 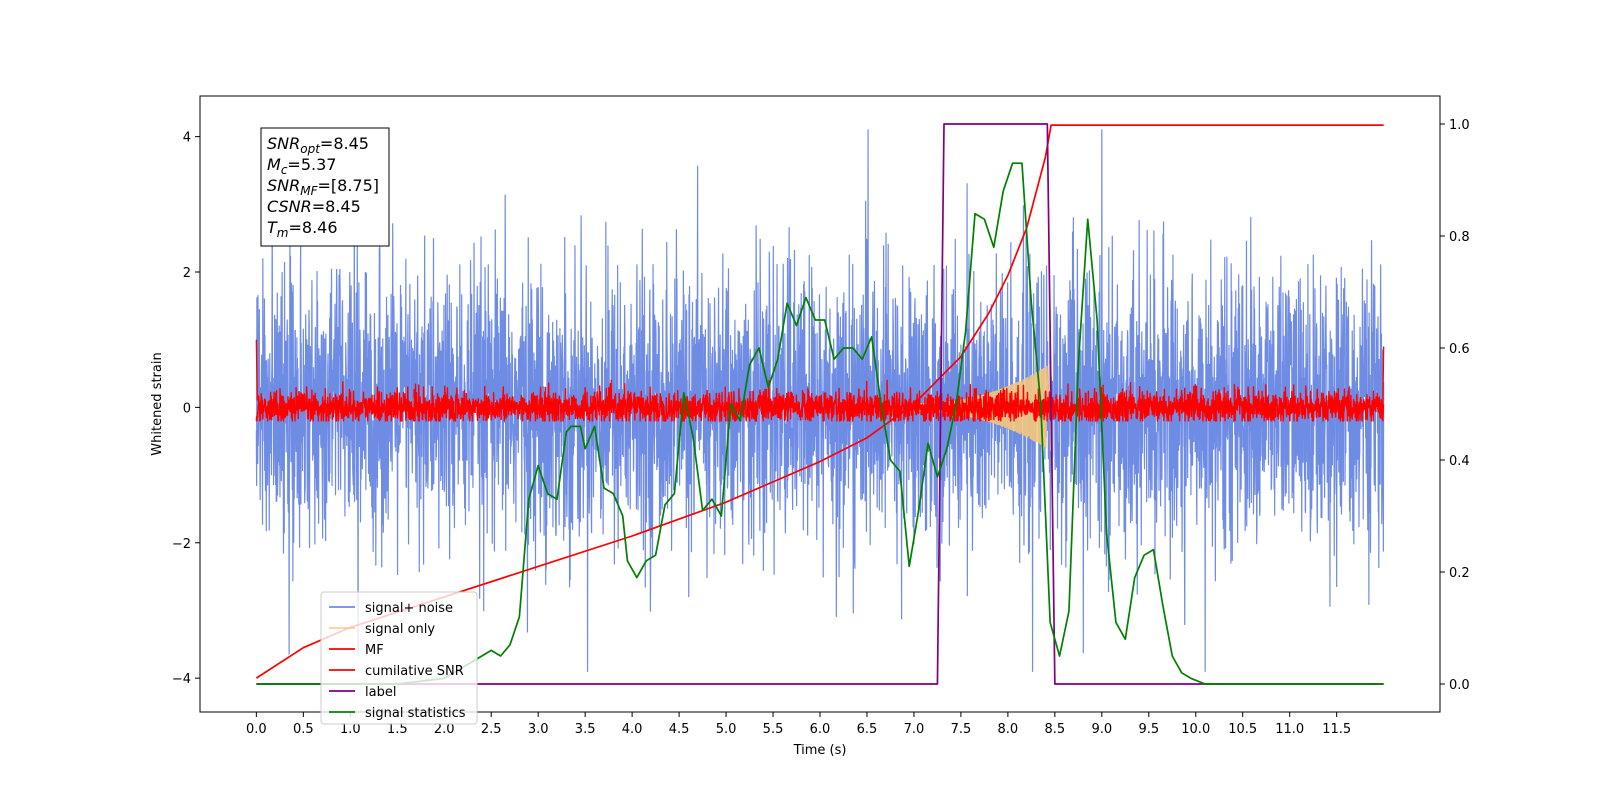 What do you see at coordinates (187, 138) in the screenshot?
I see `y-left-tick-label: 4` at bounding box center [187, 138].